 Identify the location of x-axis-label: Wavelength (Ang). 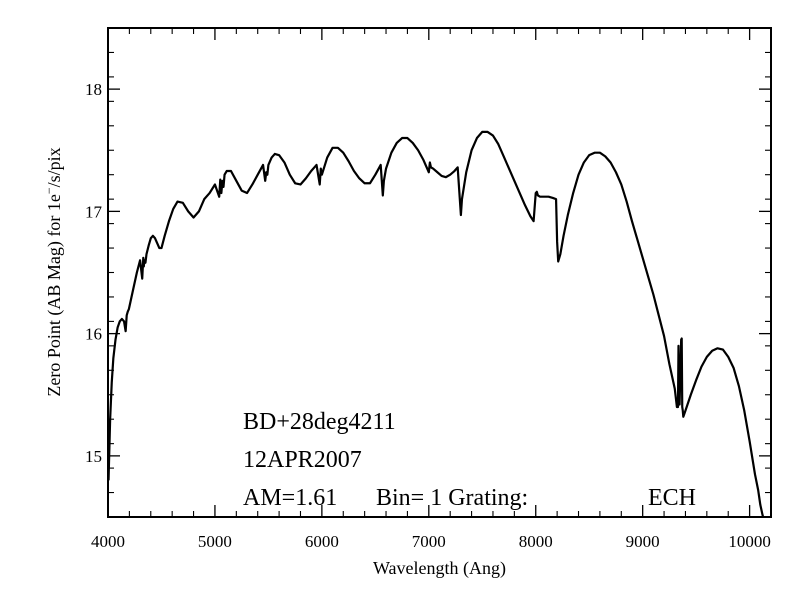
(439, 568).